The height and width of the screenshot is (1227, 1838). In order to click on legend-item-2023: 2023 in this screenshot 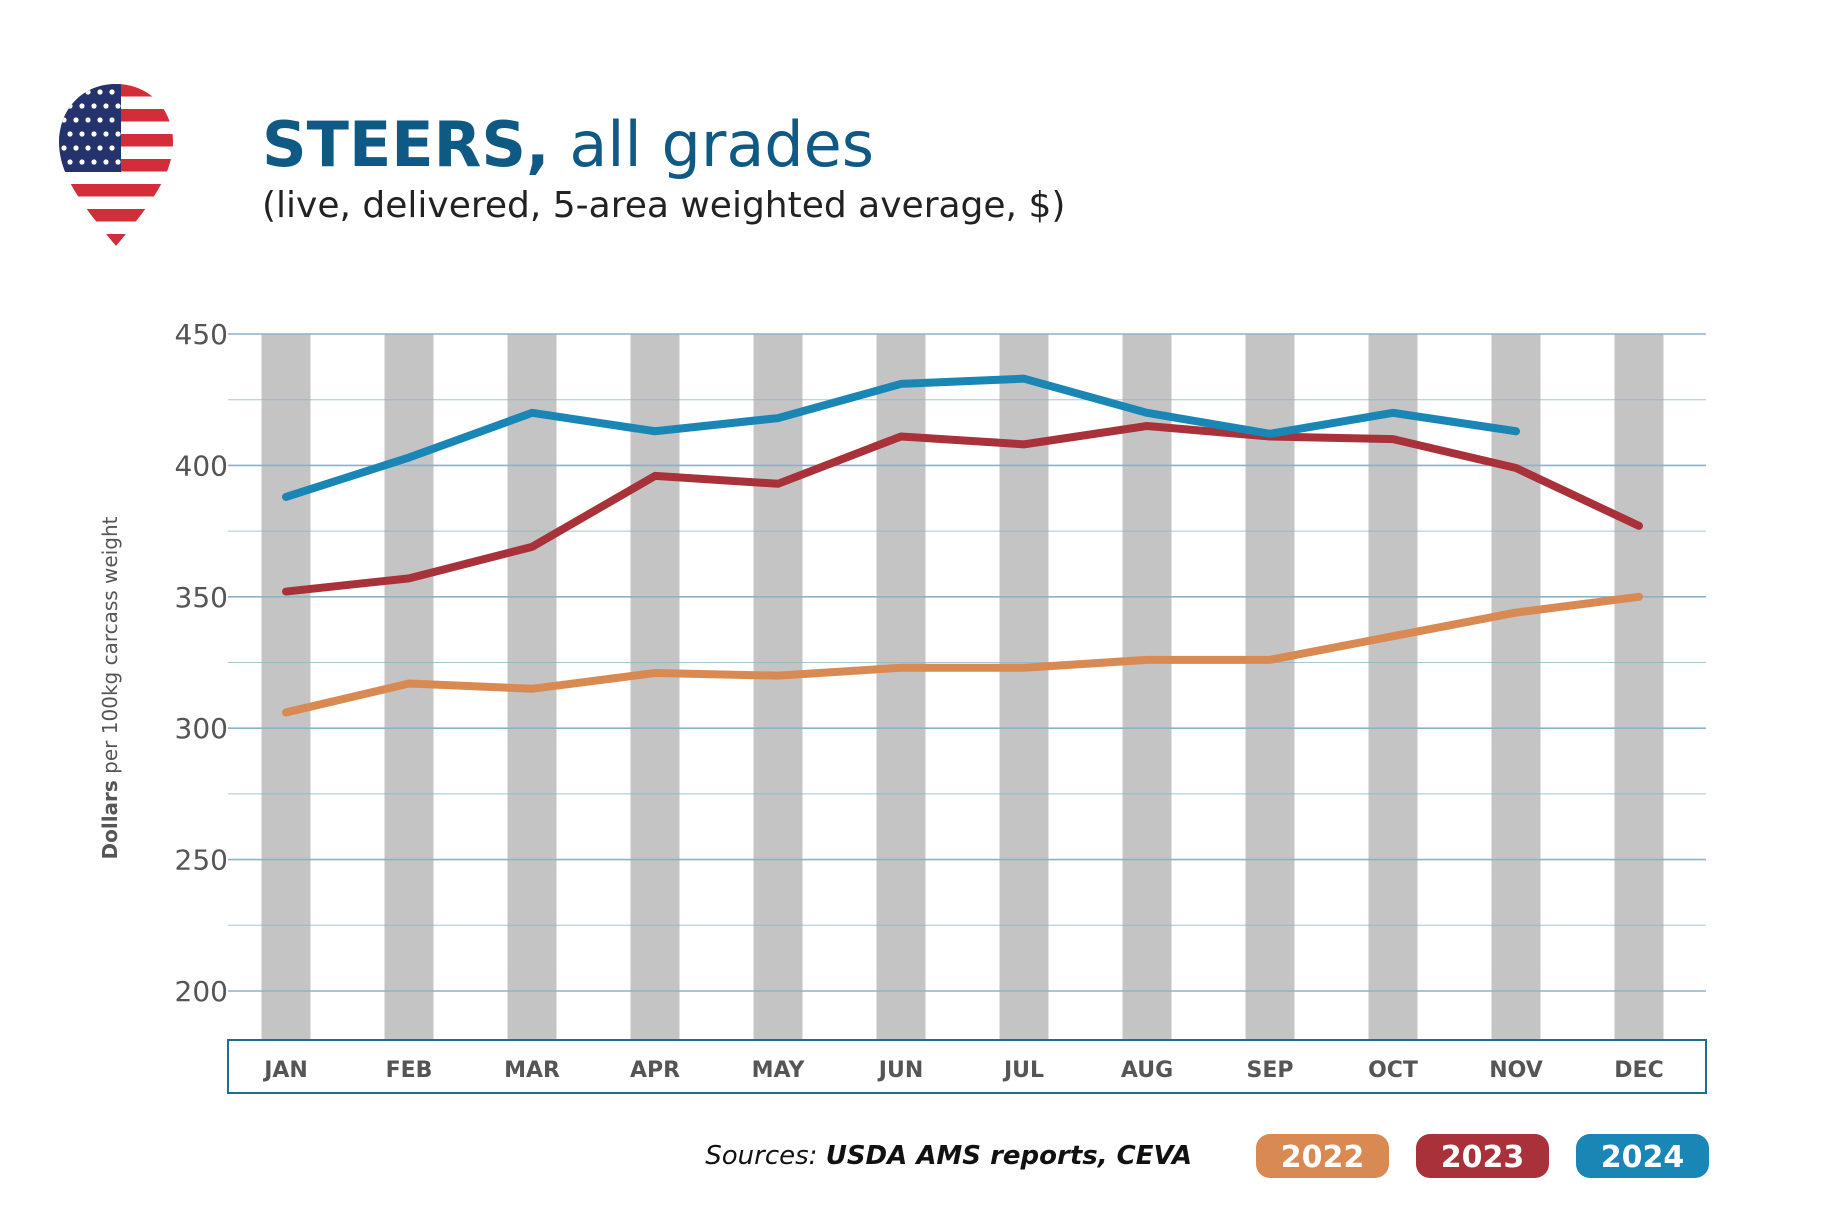, I will do `click(1482, 1156)`.